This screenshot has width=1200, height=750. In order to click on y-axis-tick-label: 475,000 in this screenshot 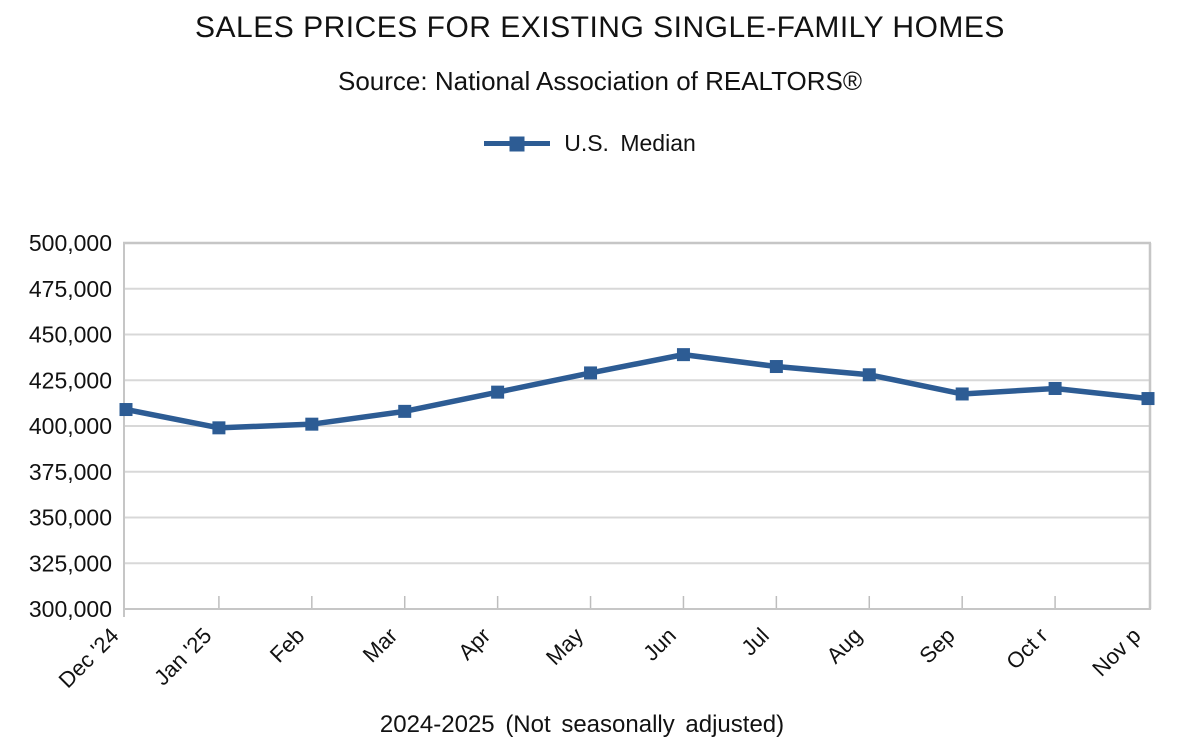, I will do `click(70, 289)`.